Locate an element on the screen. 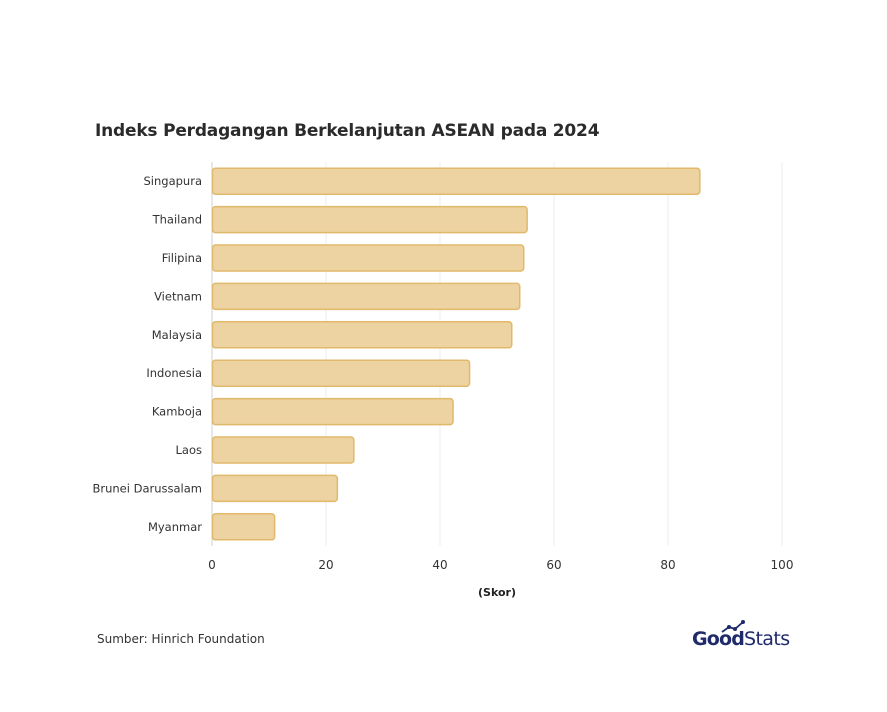  x-tick-label: 100 is located at coordinates (782, 565).